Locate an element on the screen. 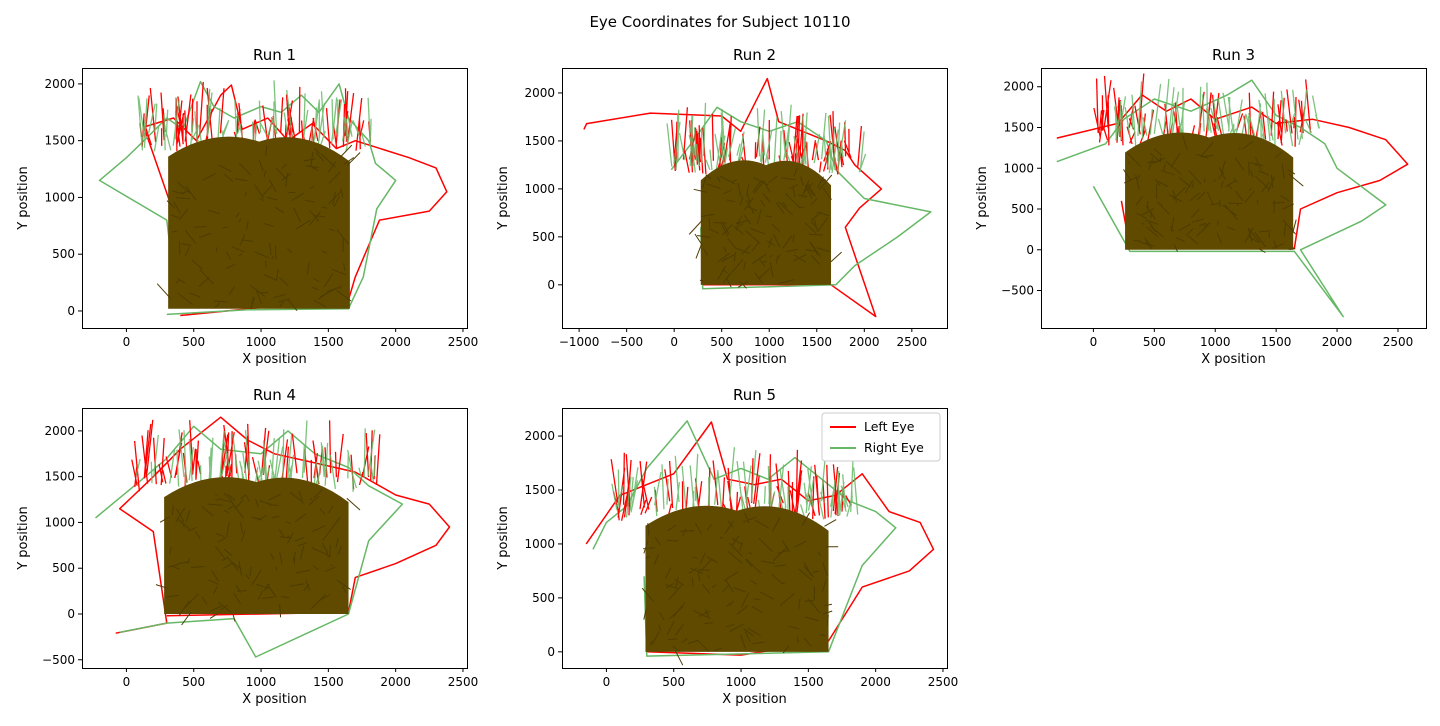 This screenshot has height=726, width=1440. left-eye-fringe-traces is located at coordinates (256, 455).